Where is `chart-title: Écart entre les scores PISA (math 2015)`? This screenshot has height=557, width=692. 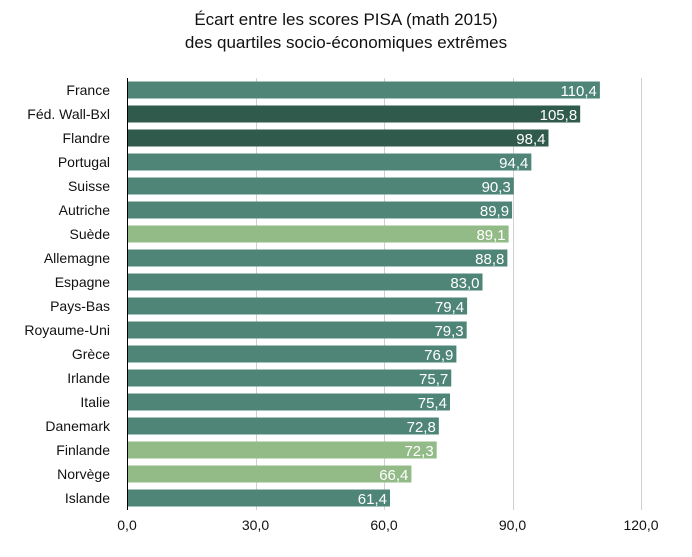 chart-title: Écart entre les scores PISA (math 2015) is located at coordinates (346, 19).